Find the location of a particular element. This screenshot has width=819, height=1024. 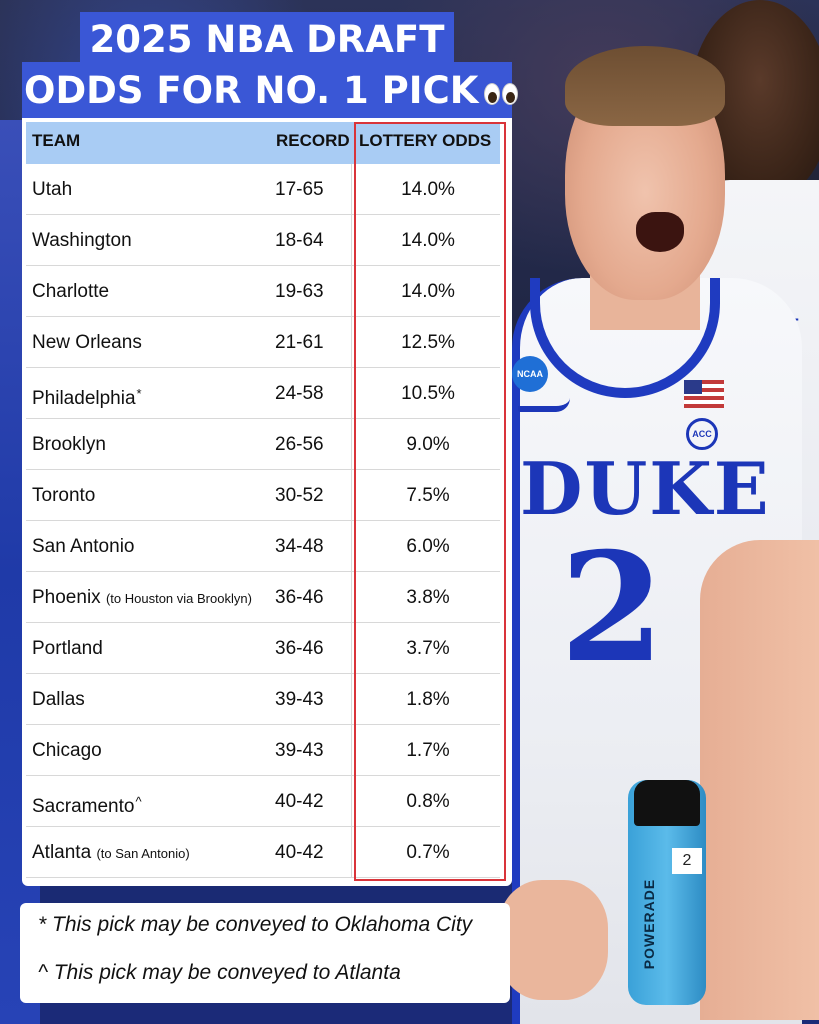

team-name: San Antonio is located at coordinates (83, 546).